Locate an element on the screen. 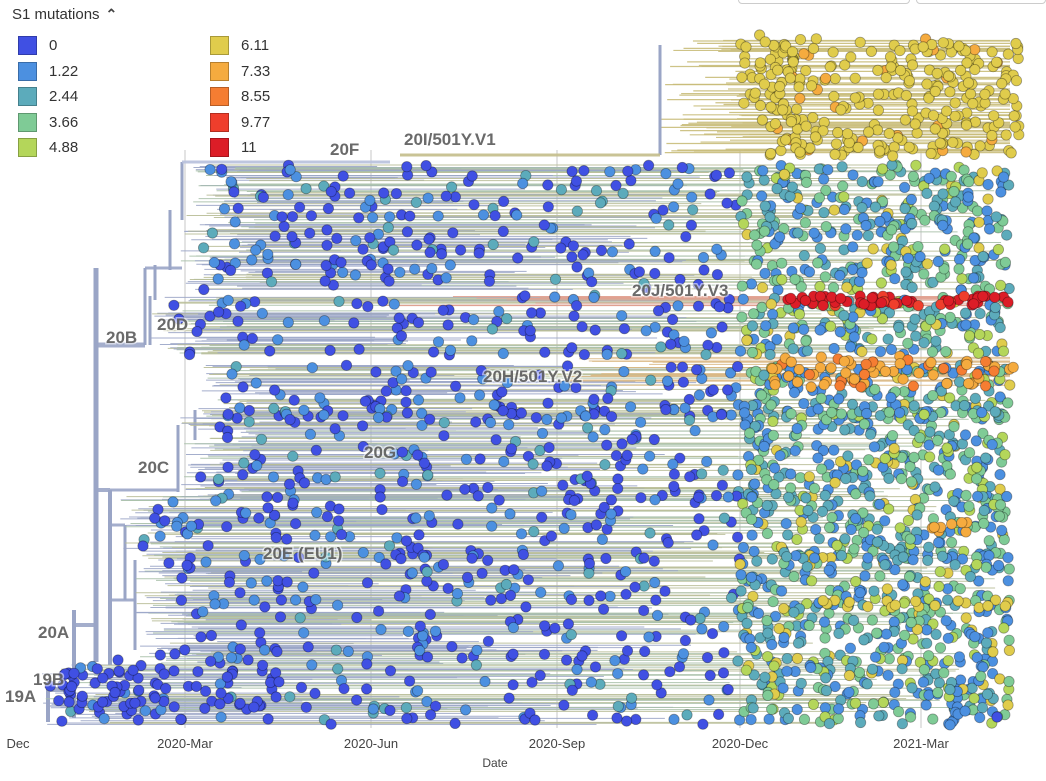  legend-item: 7.33 is located at coordinates (270, 72).